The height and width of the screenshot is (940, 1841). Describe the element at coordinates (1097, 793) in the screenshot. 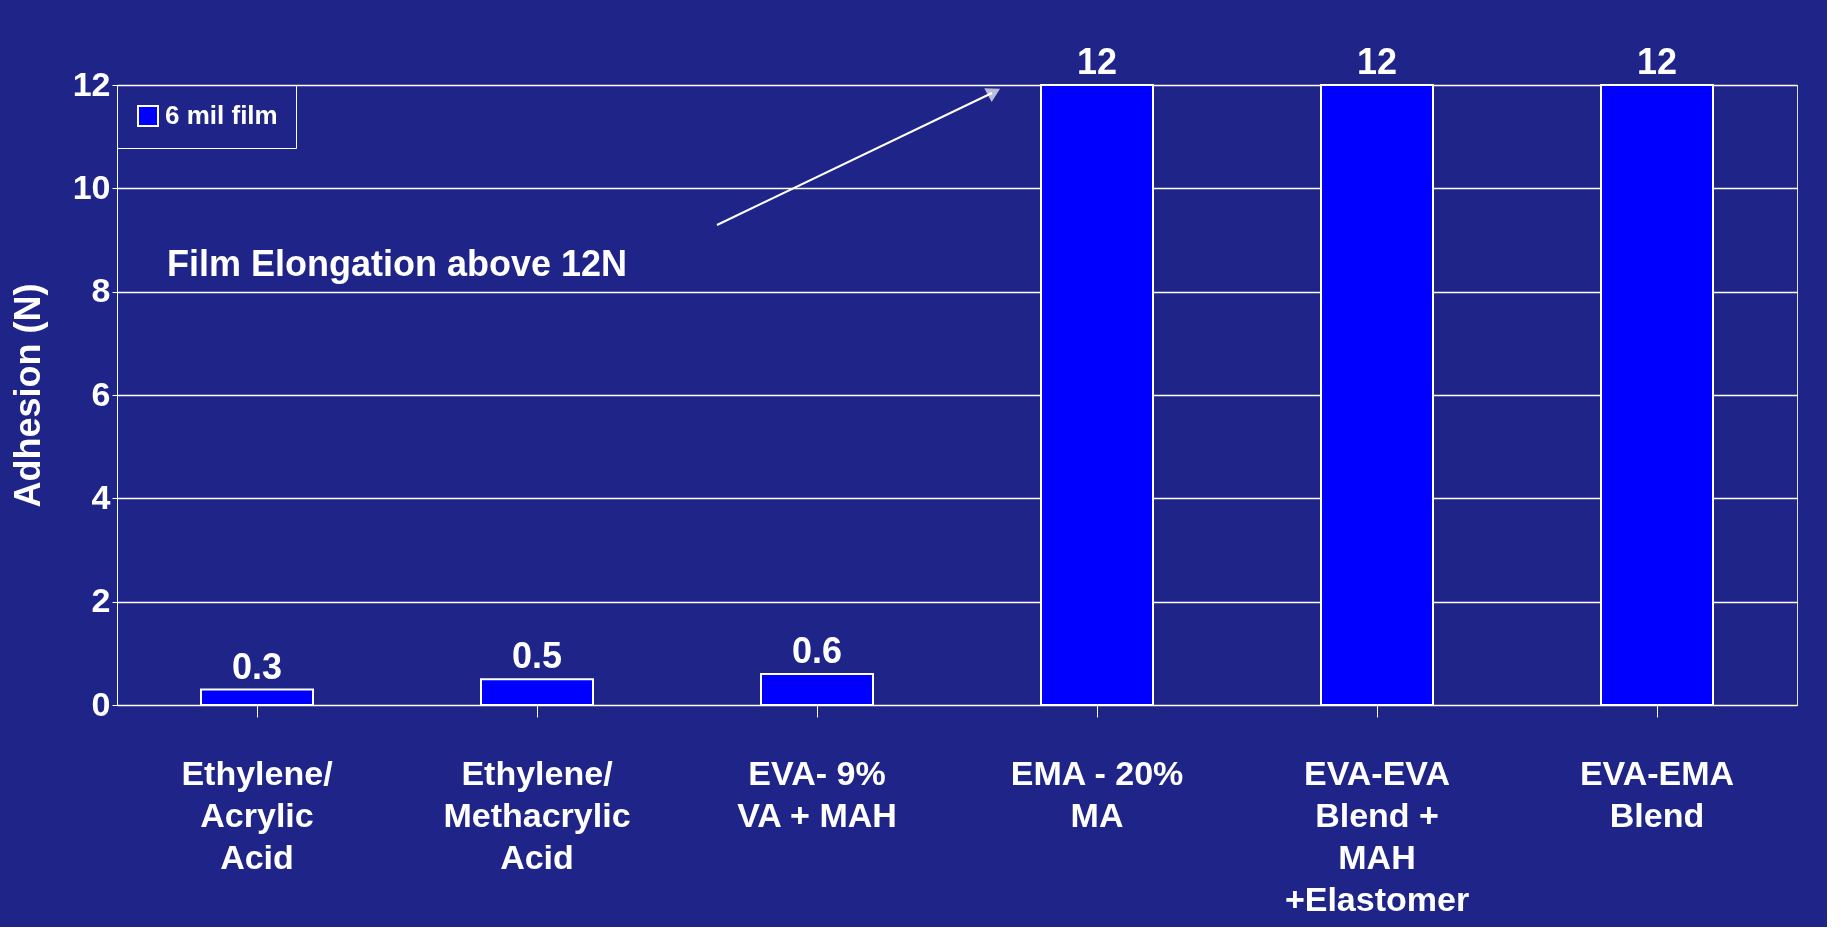

I see `x-tick-label: EMA - 20% MA` at that location.